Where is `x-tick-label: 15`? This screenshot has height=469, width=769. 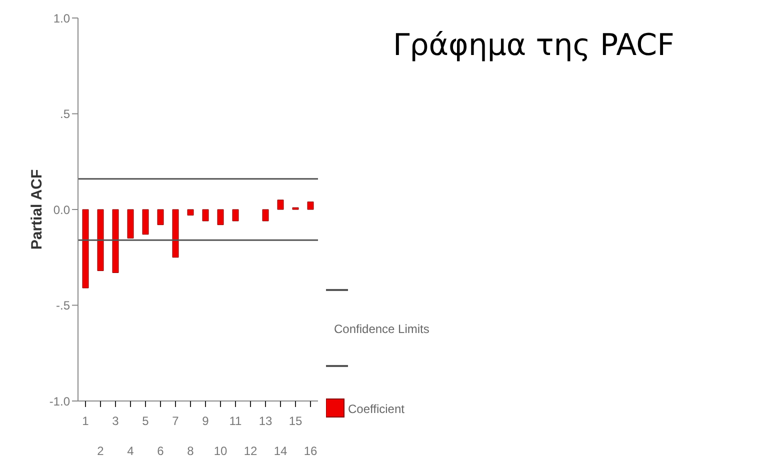 x-tick-label: 15 is located at coordinates (295, 421).